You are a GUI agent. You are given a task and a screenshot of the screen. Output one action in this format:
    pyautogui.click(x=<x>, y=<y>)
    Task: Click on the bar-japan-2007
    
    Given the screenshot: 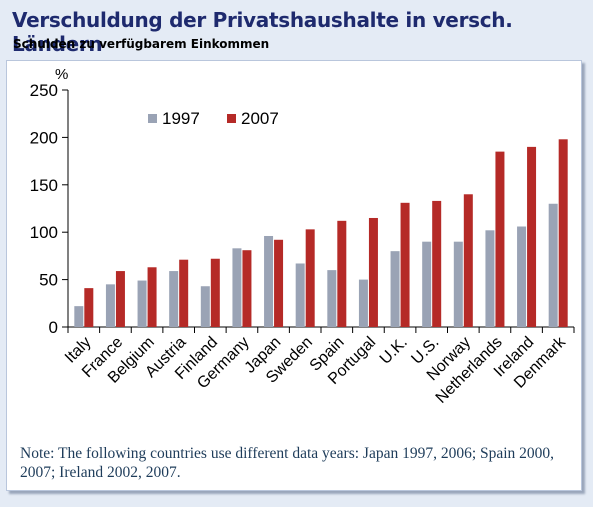 What is the action you would take?
    pyautogui.click(x=279, y=283)
    